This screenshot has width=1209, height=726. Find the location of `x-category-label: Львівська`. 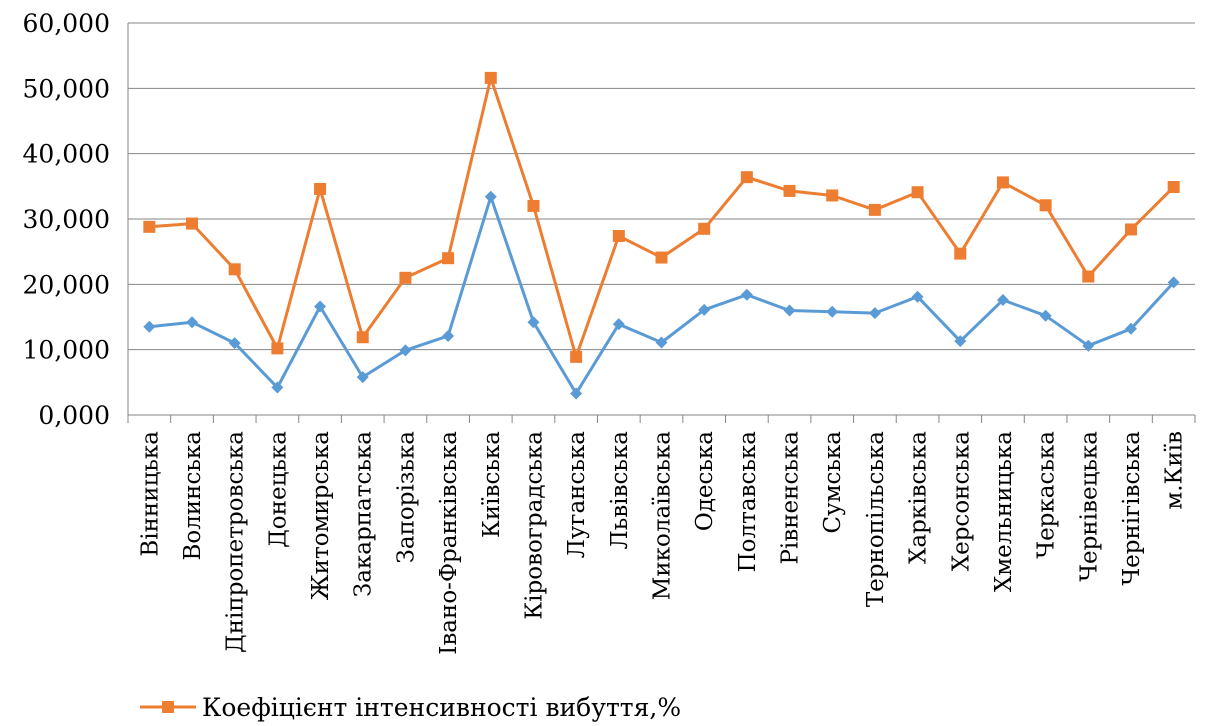

x-category-label: Львівська is located at coordinates (620, 490).